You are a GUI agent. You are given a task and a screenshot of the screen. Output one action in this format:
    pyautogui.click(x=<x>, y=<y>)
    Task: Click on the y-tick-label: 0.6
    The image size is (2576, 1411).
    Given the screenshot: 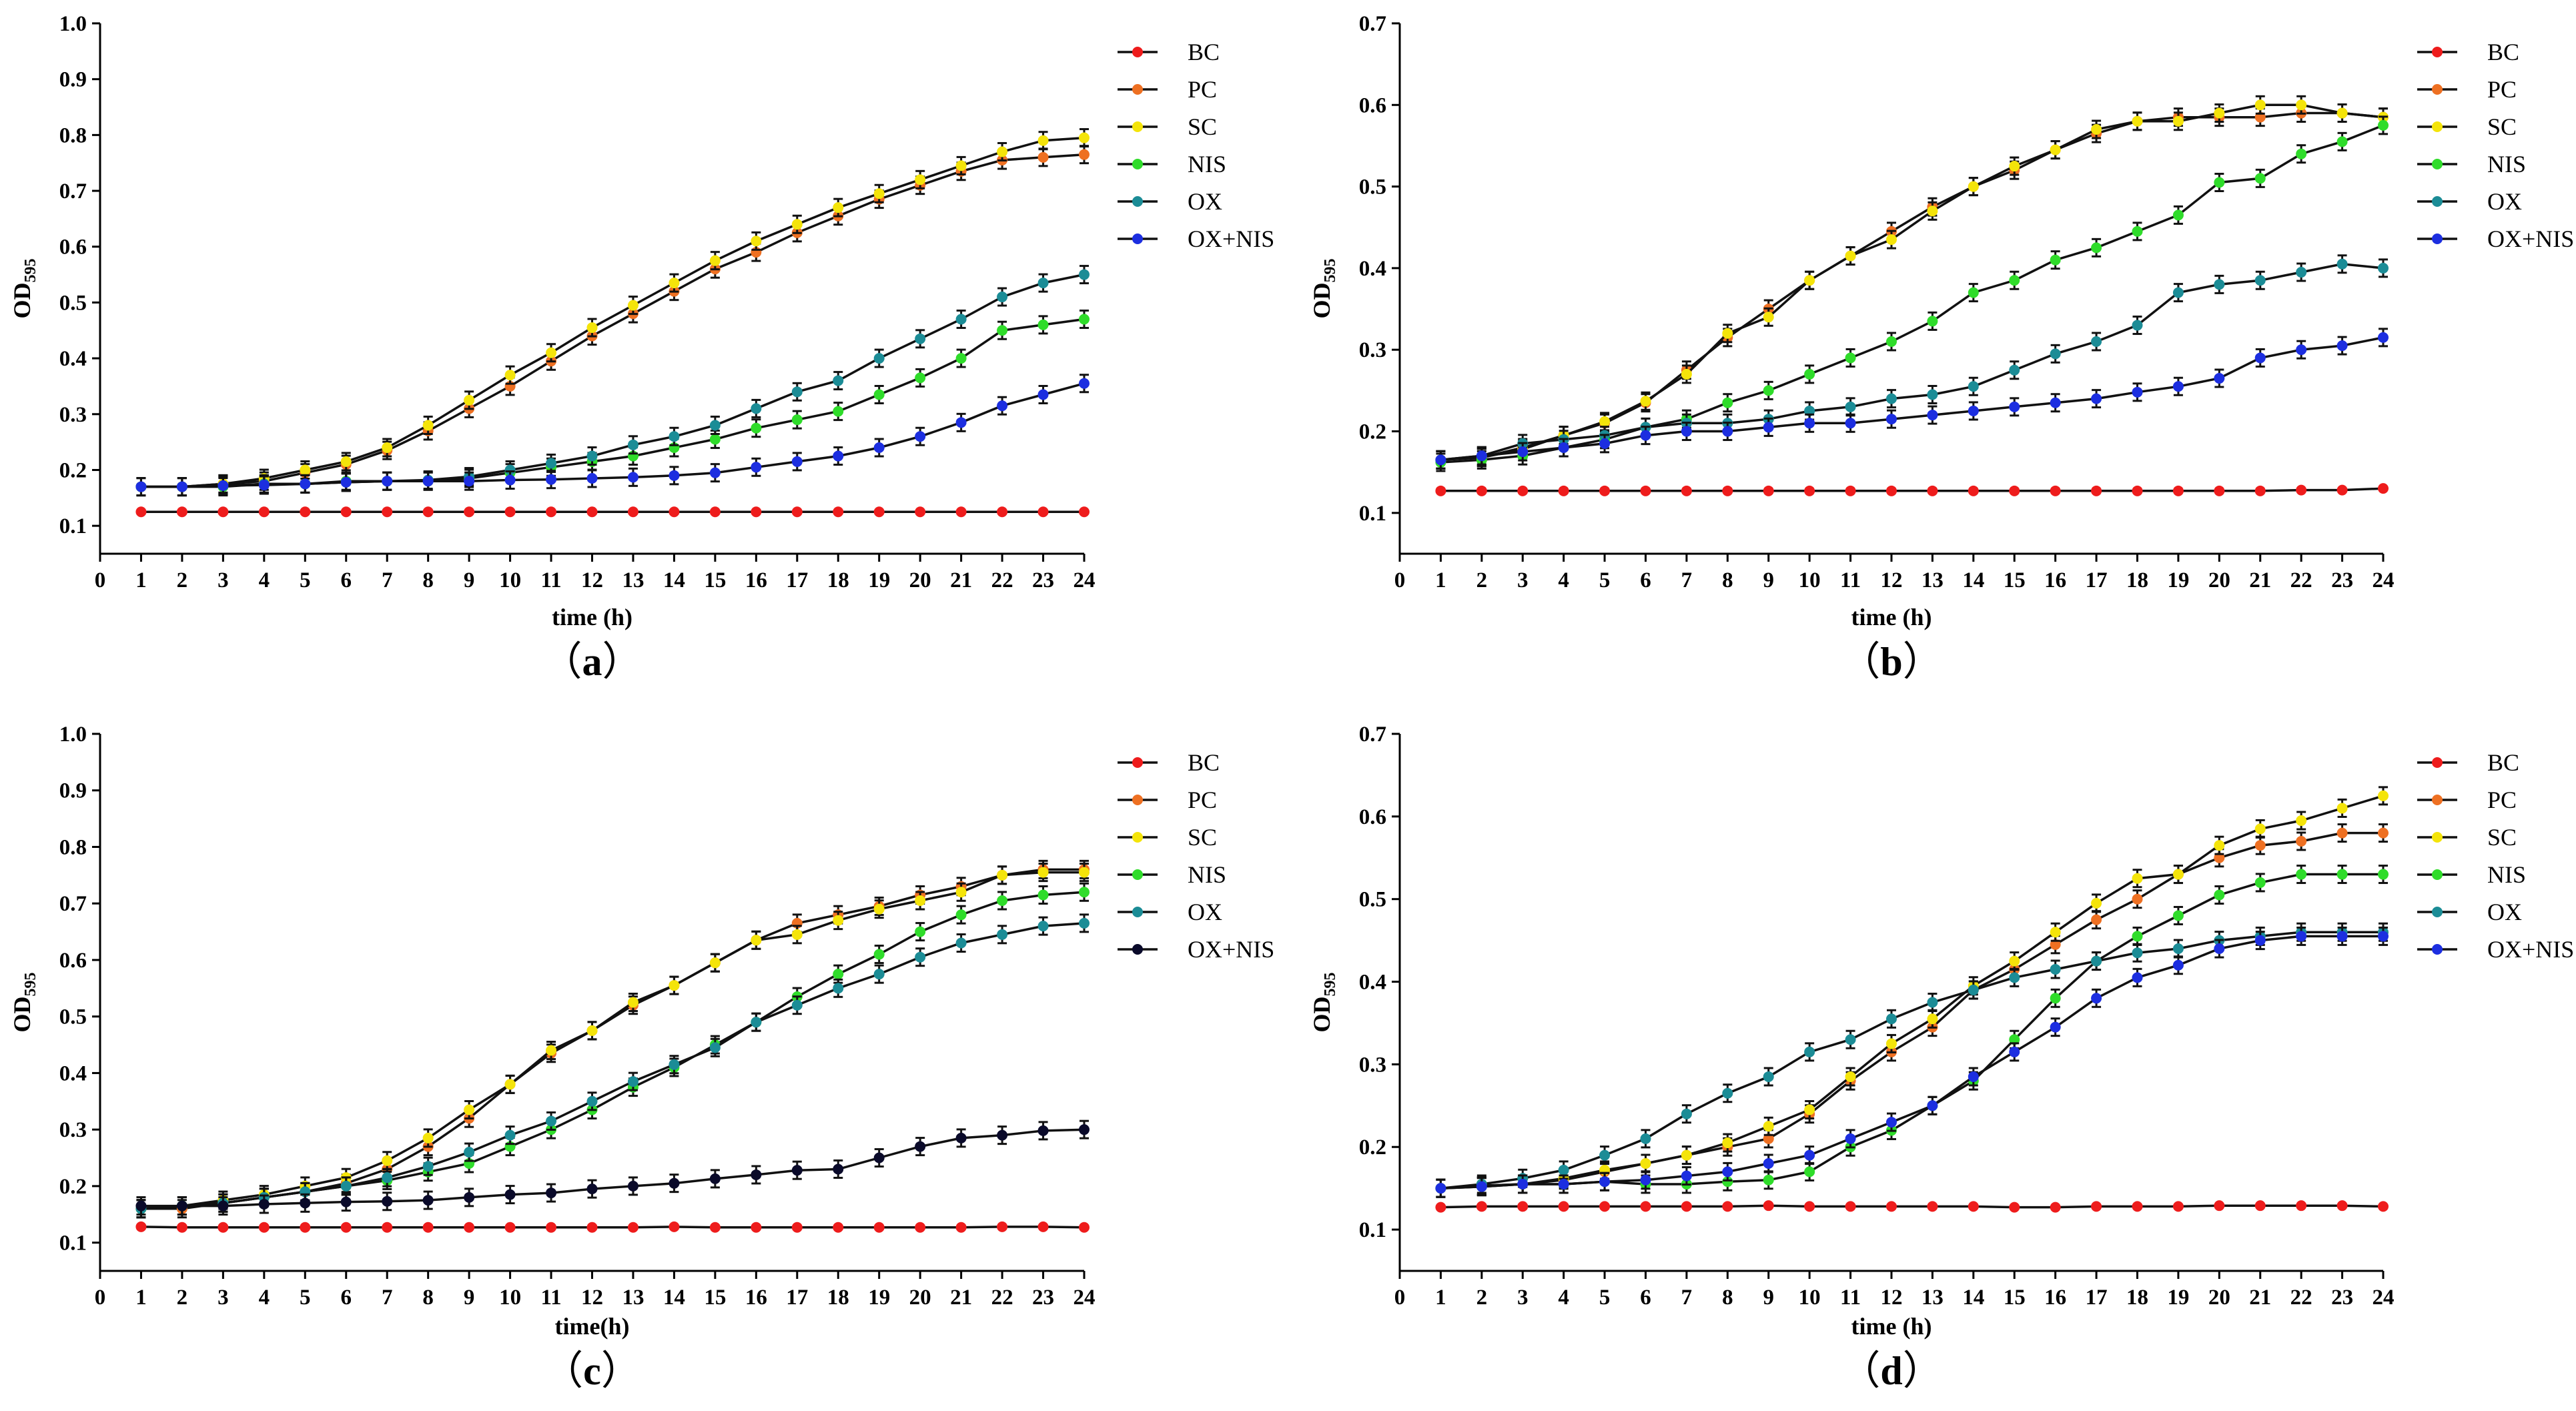 What is the action you would take?
    pyautogui.click(x=1372, y=817)
    